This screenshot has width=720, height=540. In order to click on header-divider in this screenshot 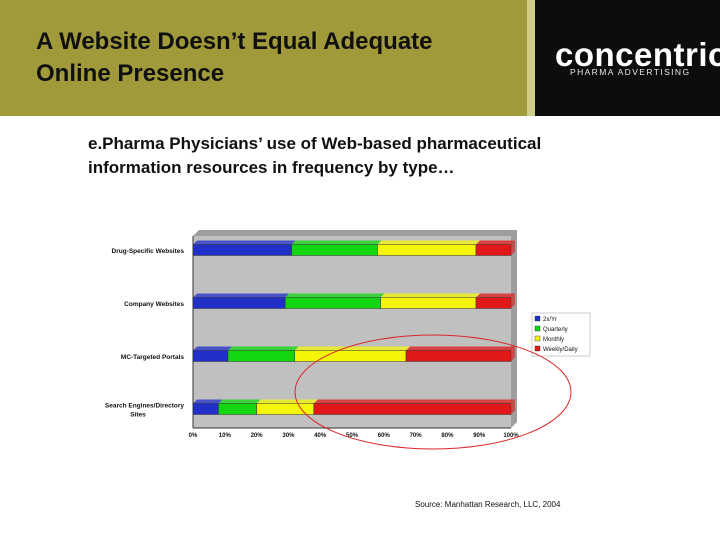, I will do `click(531, 58)`.